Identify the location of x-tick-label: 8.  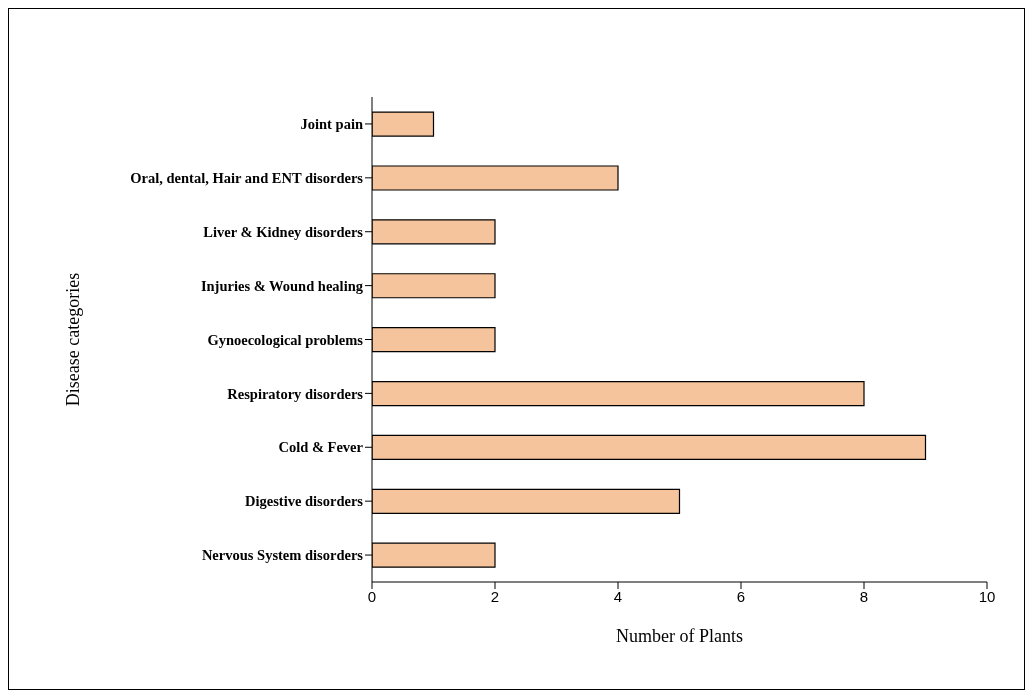
(864, 596).